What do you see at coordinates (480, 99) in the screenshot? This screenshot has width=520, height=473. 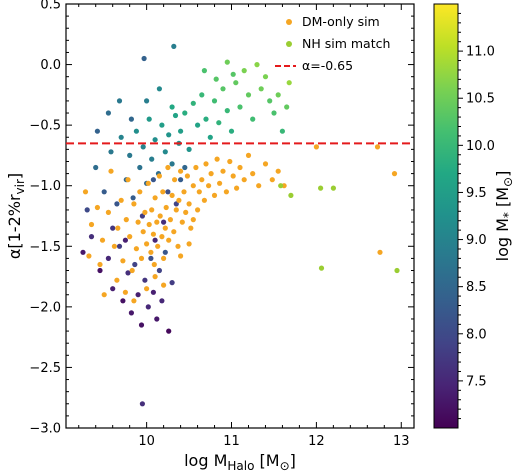 I see `colorbar-tick-label: 10.5` at bounding box center [480, 99].